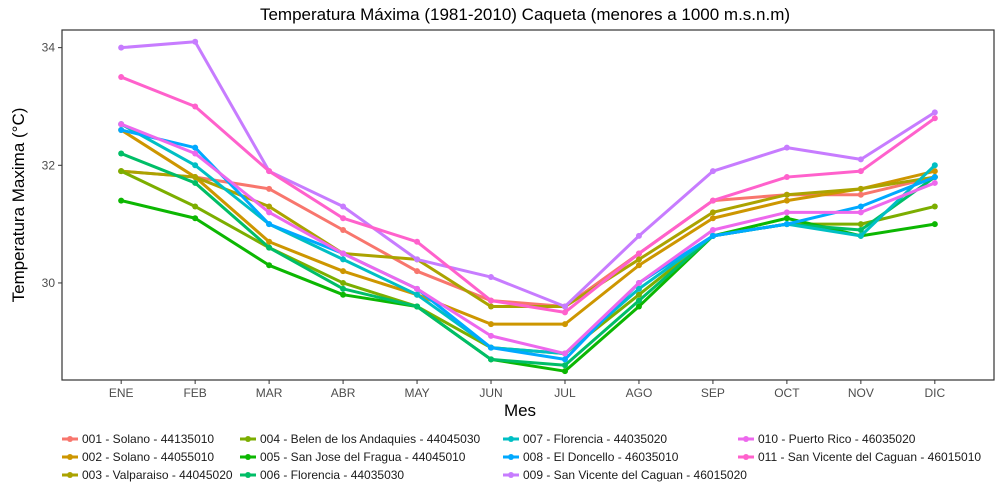  I want to click on legend-item: 004 - Belen de los Andaquies - 44045030, so click(360, 439).